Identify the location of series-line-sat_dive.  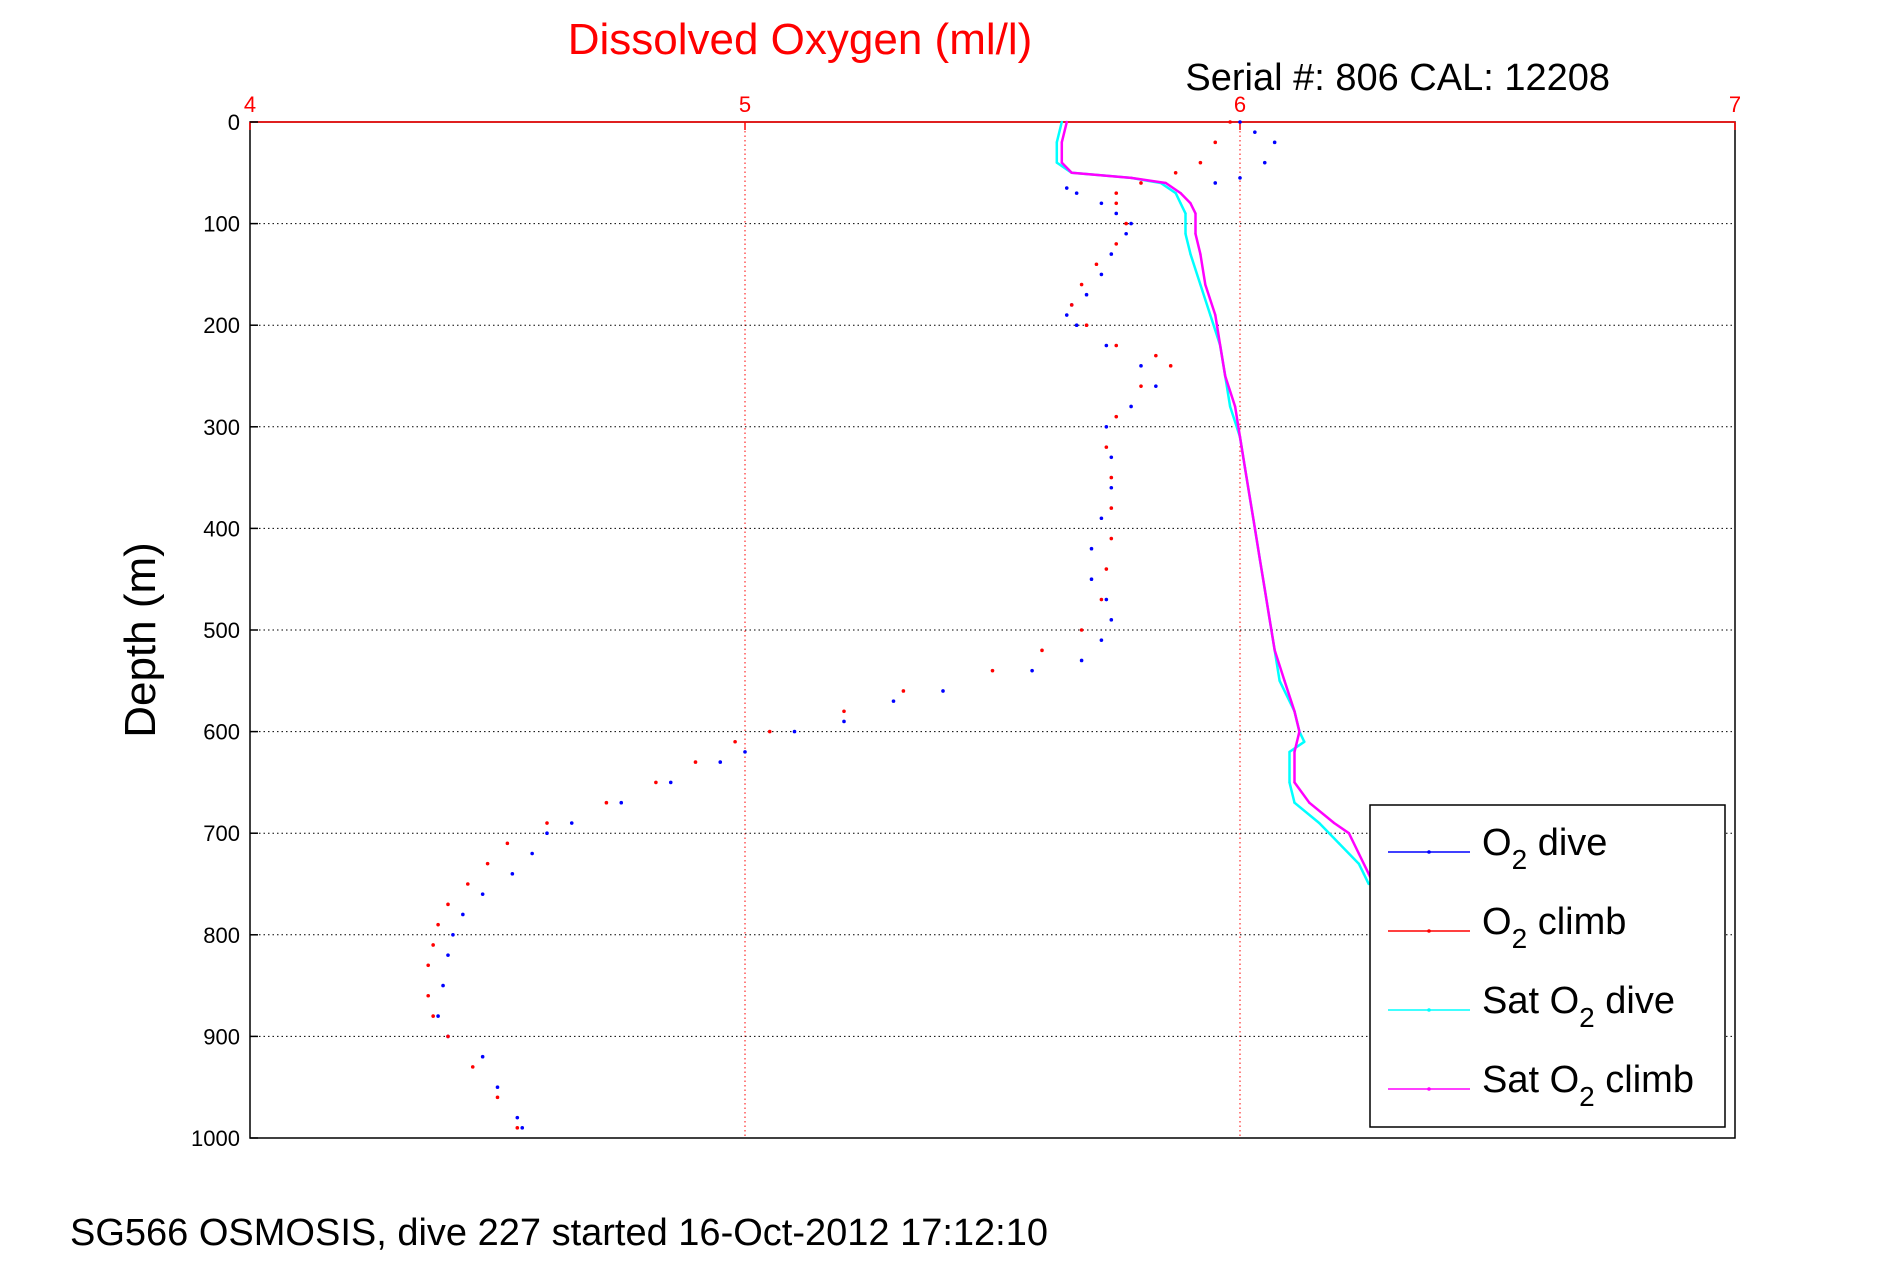
(1212, 503).